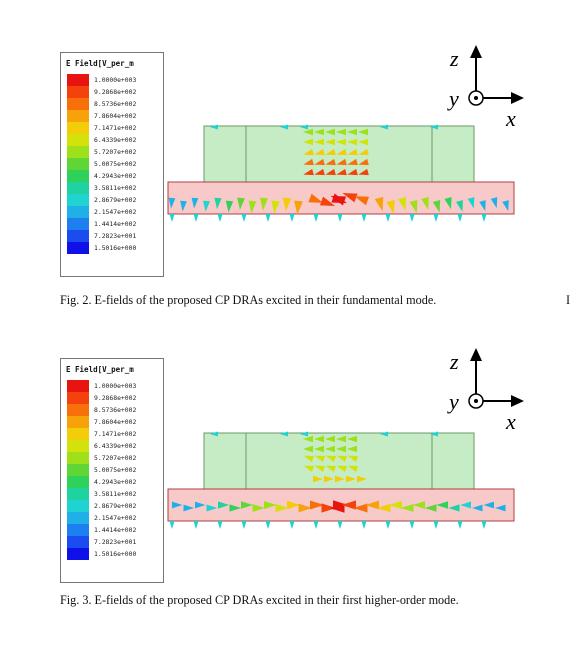  I want to click on legend-value: 1.5016e+000, so click(115, 554).